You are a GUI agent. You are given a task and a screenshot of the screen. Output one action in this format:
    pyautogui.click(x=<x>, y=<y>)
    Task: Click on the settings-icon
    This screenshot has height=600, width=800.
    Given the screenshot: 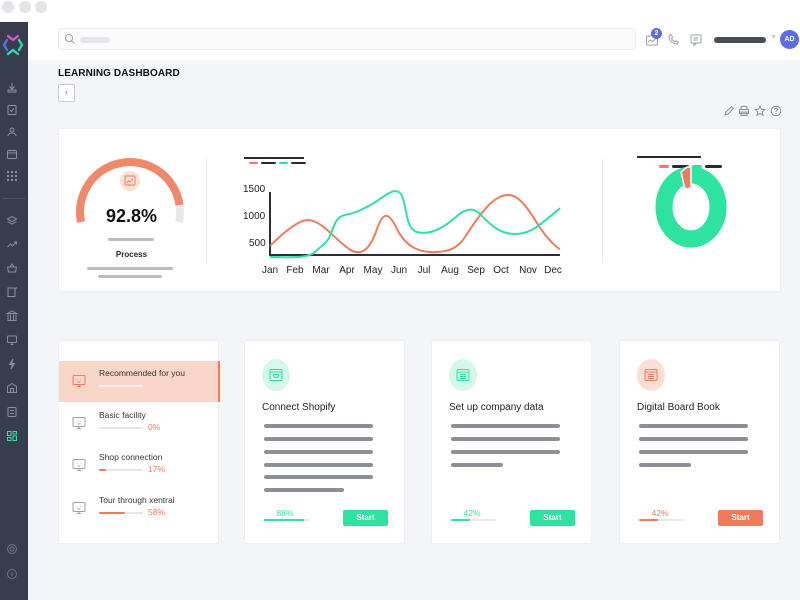 What is the action you would take?
    pyautogui.click(x=12, y=549)
    